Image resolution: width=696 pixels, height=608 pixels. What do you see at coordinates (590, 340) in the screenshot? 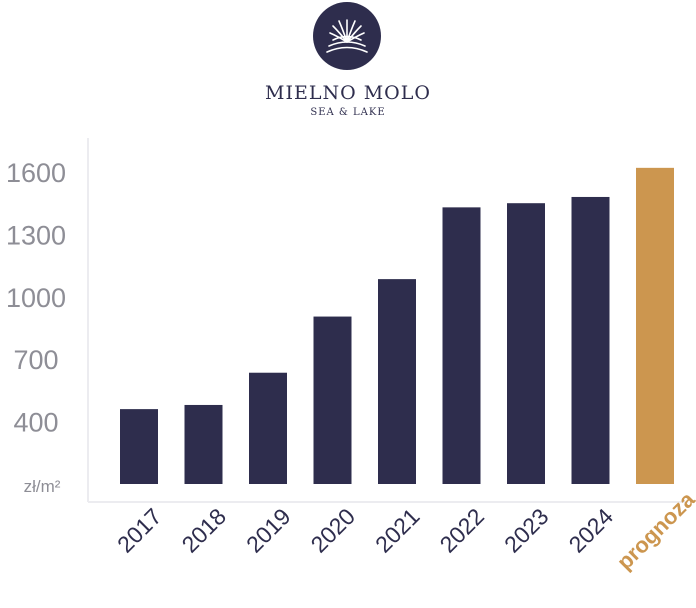
I see `bar-2024` at bounding box center [590, 340].